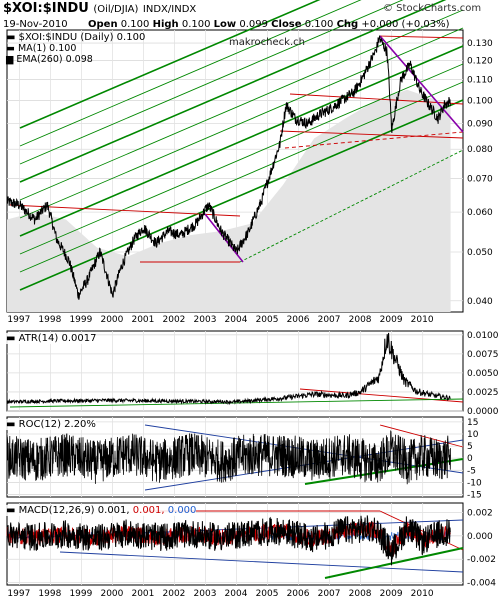 The width and height of the screenshot is (500, 604). I want to click on y-tick-label-0-0: 0.130, so click(480, 44).